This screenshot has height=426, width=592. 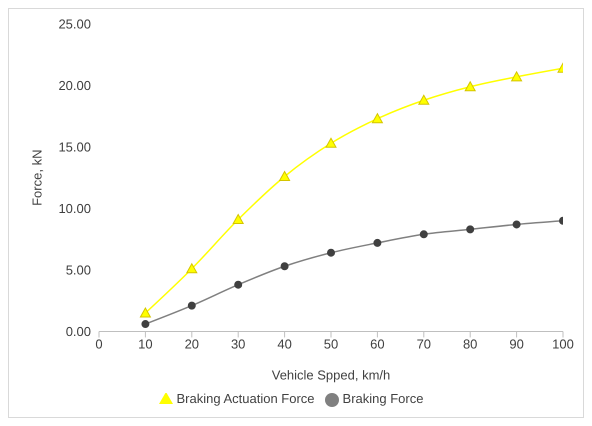 I want to click on y-tick-label: 10.00, so click(x=74, y=208).